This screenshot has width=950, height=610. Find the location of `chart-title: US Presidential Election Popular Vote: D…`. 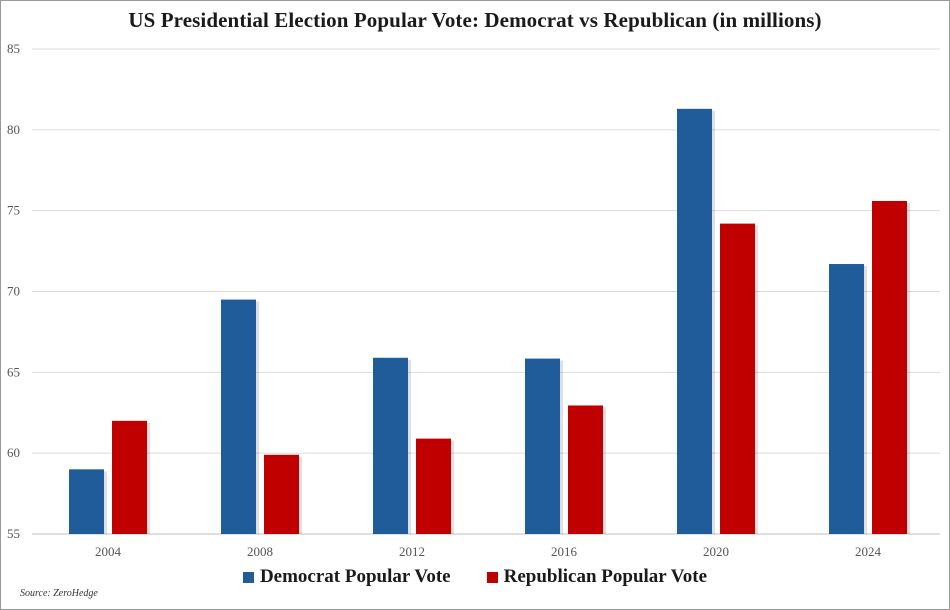

chart-title: US Presidential Election Popular Vote: D… is located at coordinates (475, 20).